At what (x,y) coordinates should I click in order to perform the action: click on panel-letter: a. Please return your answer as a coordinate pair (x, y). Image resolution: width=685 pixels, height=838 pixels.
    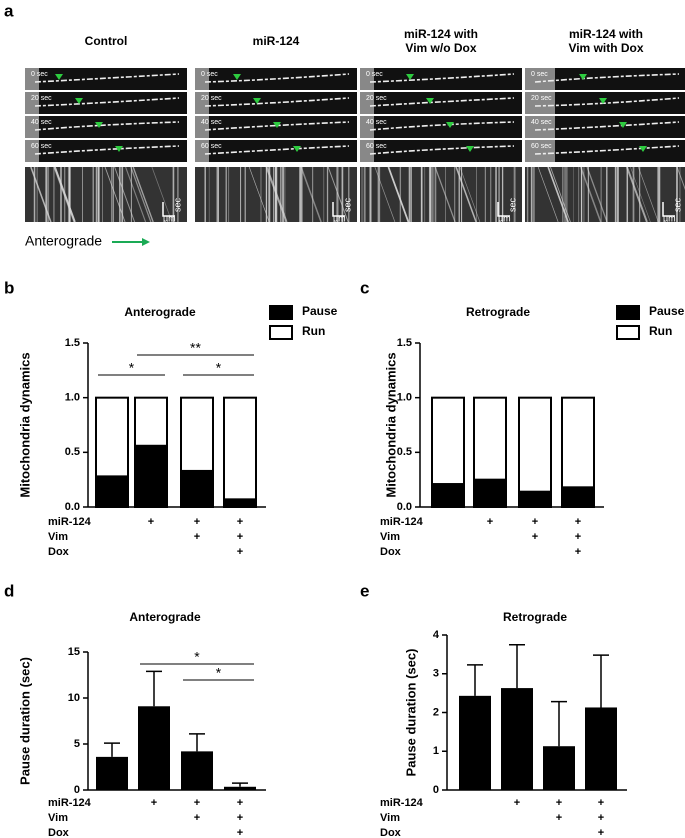
    Looking at the image, I should click on (9, 10).